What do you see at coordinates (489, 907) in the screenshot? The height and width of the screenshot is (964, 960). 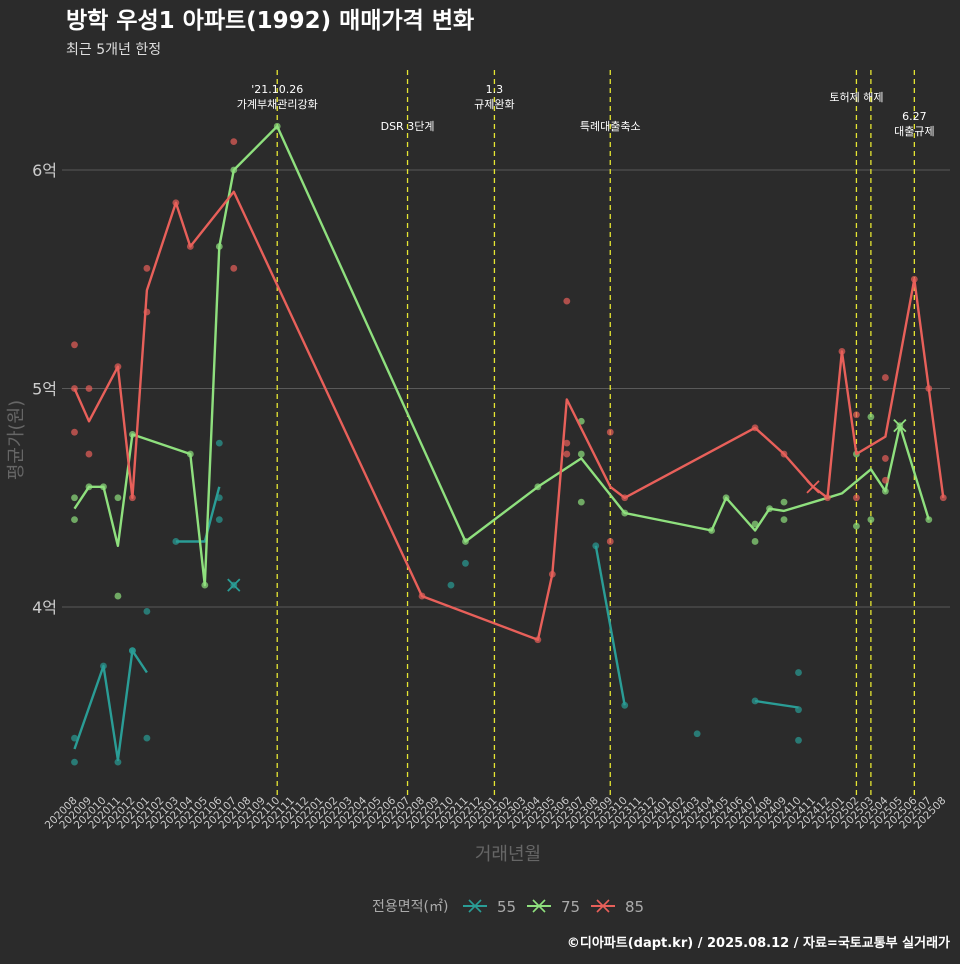 I see `legend-item-55: 55` at bounding box center [489, 907].